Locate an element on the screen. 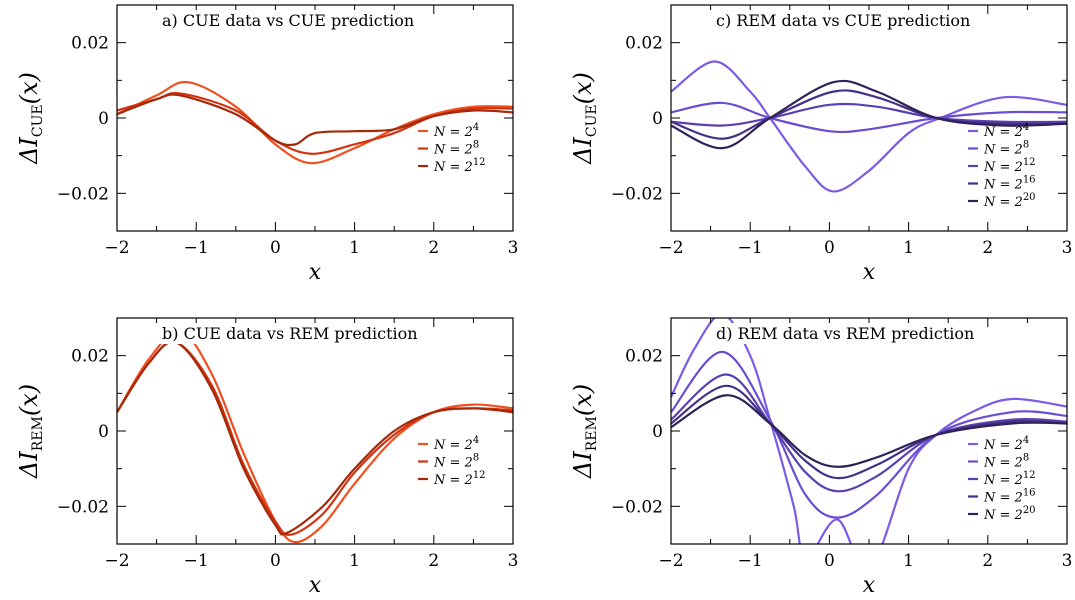 The width and height of the screenshot is (1075, 600). panel-title: a) CUE data vs CUE prediction is located at coordinates (288, 20).